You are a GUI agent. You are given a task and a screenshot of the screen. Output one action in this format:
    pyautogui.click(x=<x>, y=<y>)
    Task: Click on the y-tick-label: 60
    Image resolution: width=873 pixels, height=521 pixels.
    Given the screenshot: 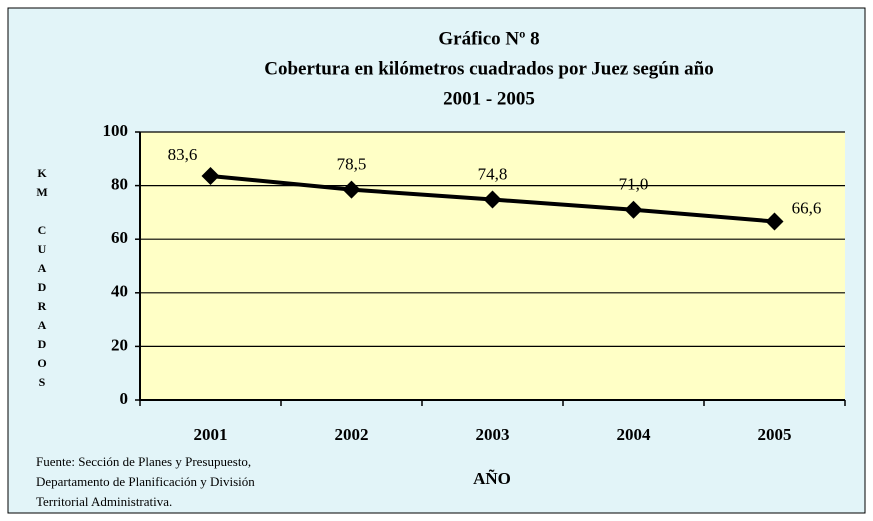 What is the action you would take?
    pyautogui.click(x=119, y=237)
    